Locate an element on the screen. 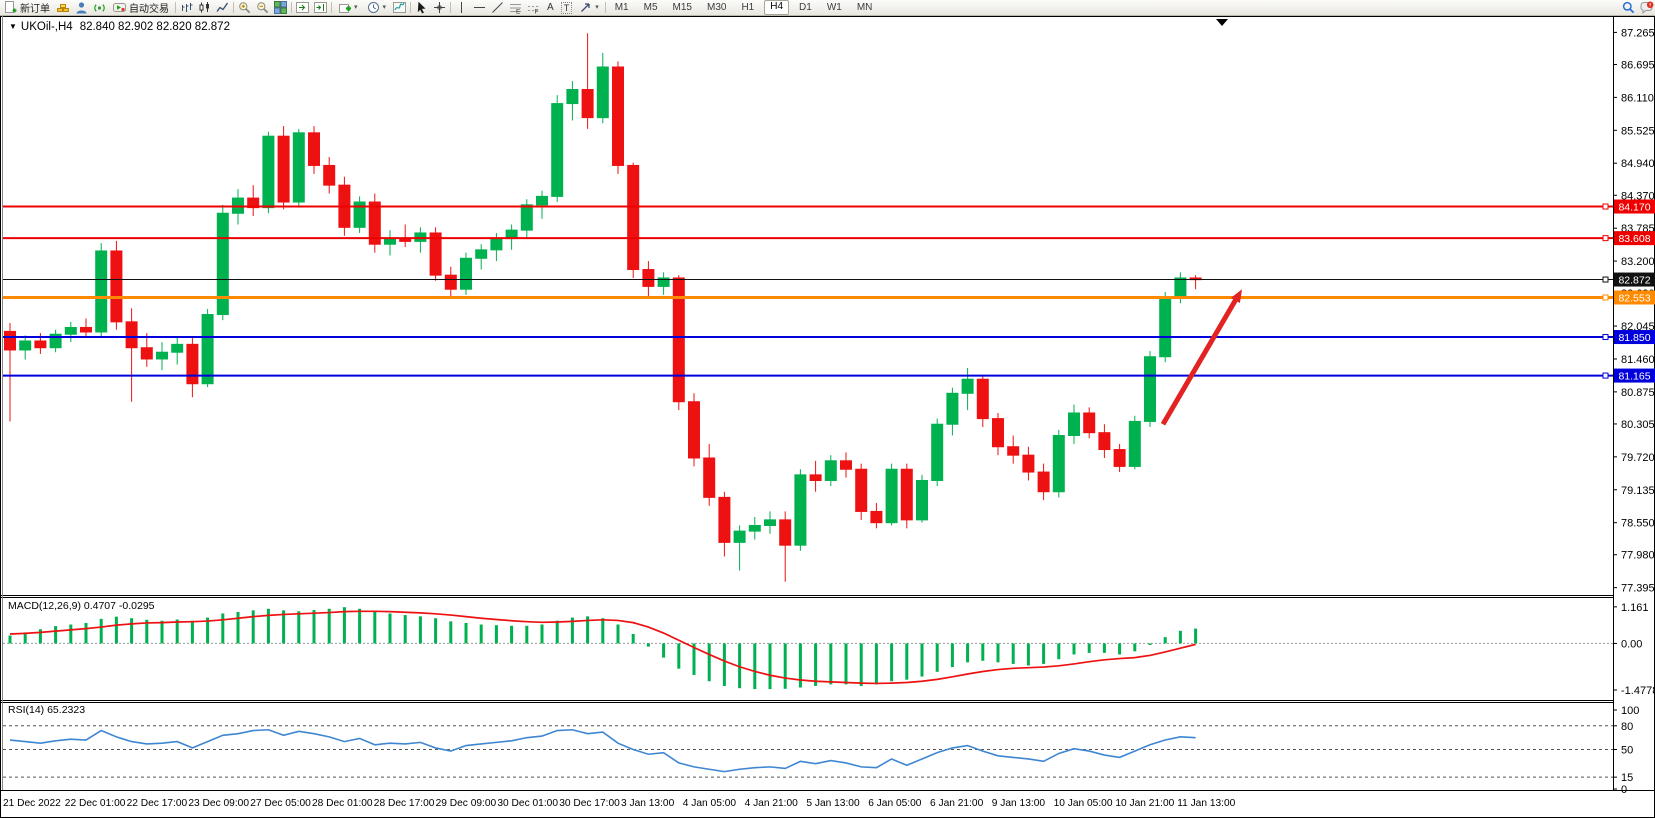 The image size is (1655, 818). svg-text: 84.170 is located at coordinates (1634, 208).